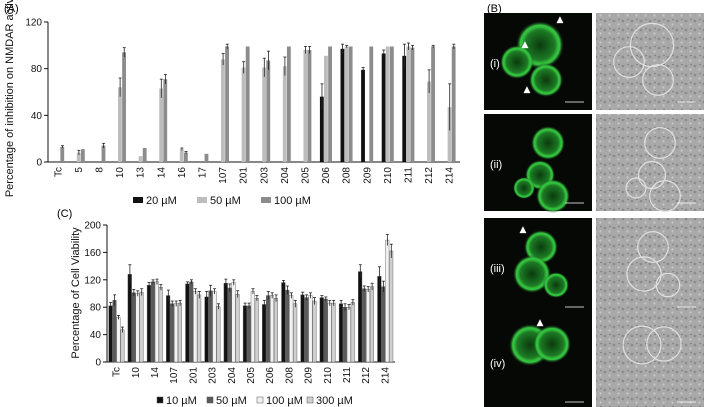 Image resolution: width=705 pixels, height=407 pixels. What do you see at coordinates (136, 373) in the screenshot?
I see `x-tick-label: 10` at bounding box center [136, 373].